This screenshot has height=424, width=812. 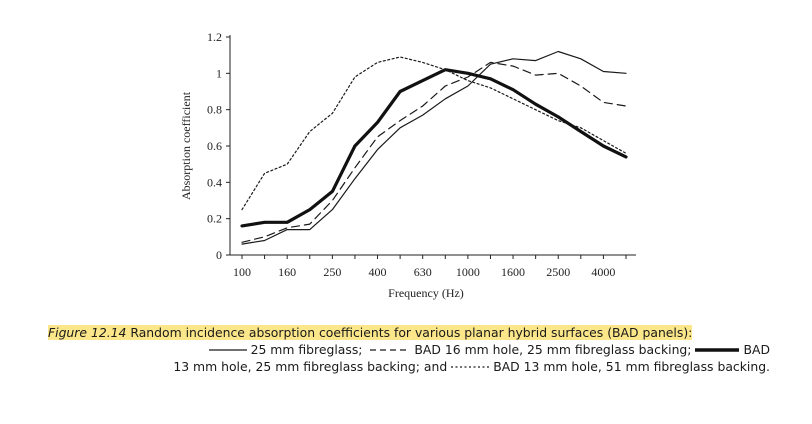 What do you see at coordinates (87, 332) in the screenshot?
I see `figure-label: Figure 12.14` at bounding box center [87, 332].